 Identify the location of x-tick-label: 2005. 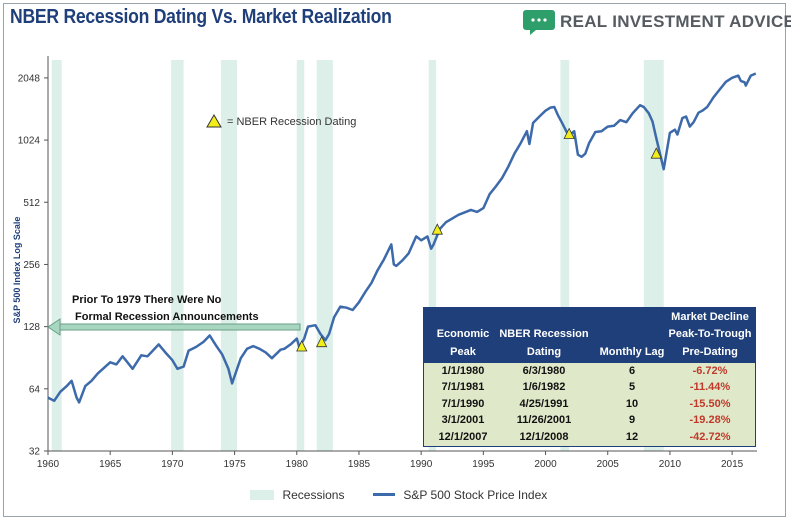
(608, 464).